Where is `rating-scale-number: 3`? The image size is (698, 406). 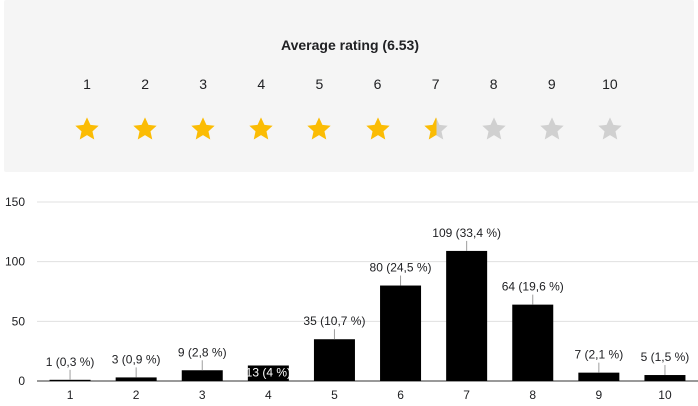 rating-scale-number: 3 is located at coordinates (203, 84).